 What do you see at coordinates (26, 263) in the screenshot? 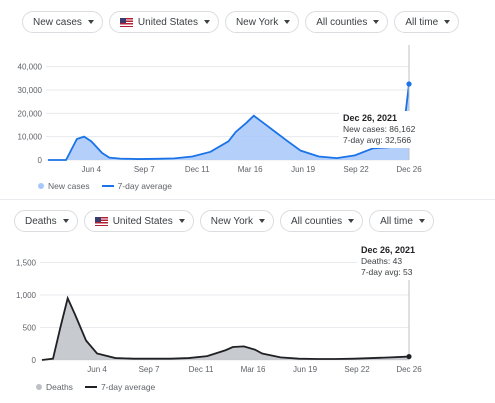
I see `y-tick-label: 1,500` at bounding box center [26, 263].